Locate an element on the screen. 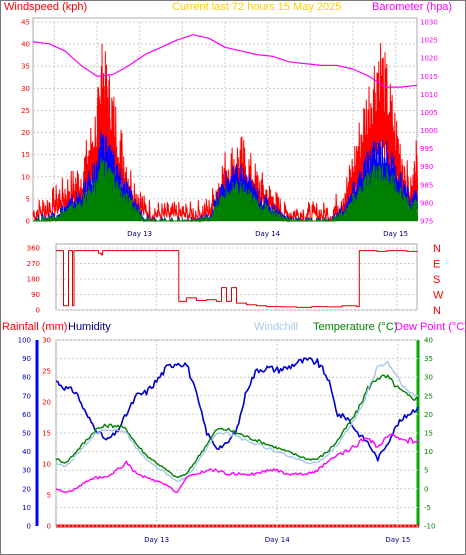  compass-label: S is located at coordinates (436, 280).